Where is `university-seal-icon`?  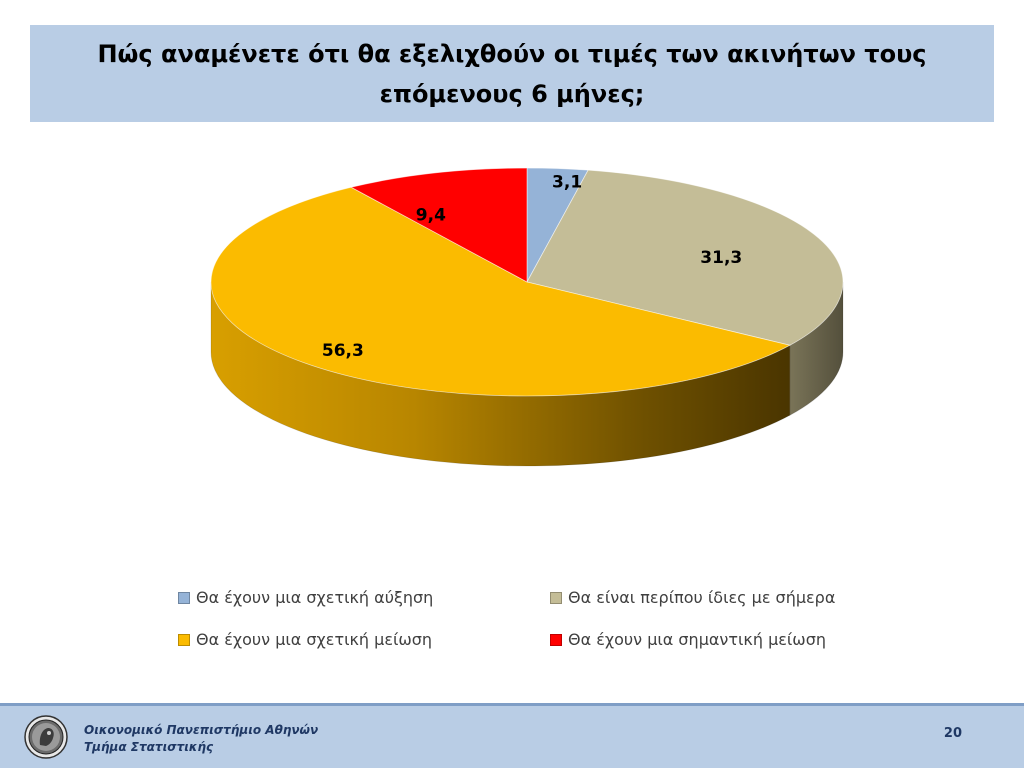
university-seal-icon is located at coordinates (46, 737).